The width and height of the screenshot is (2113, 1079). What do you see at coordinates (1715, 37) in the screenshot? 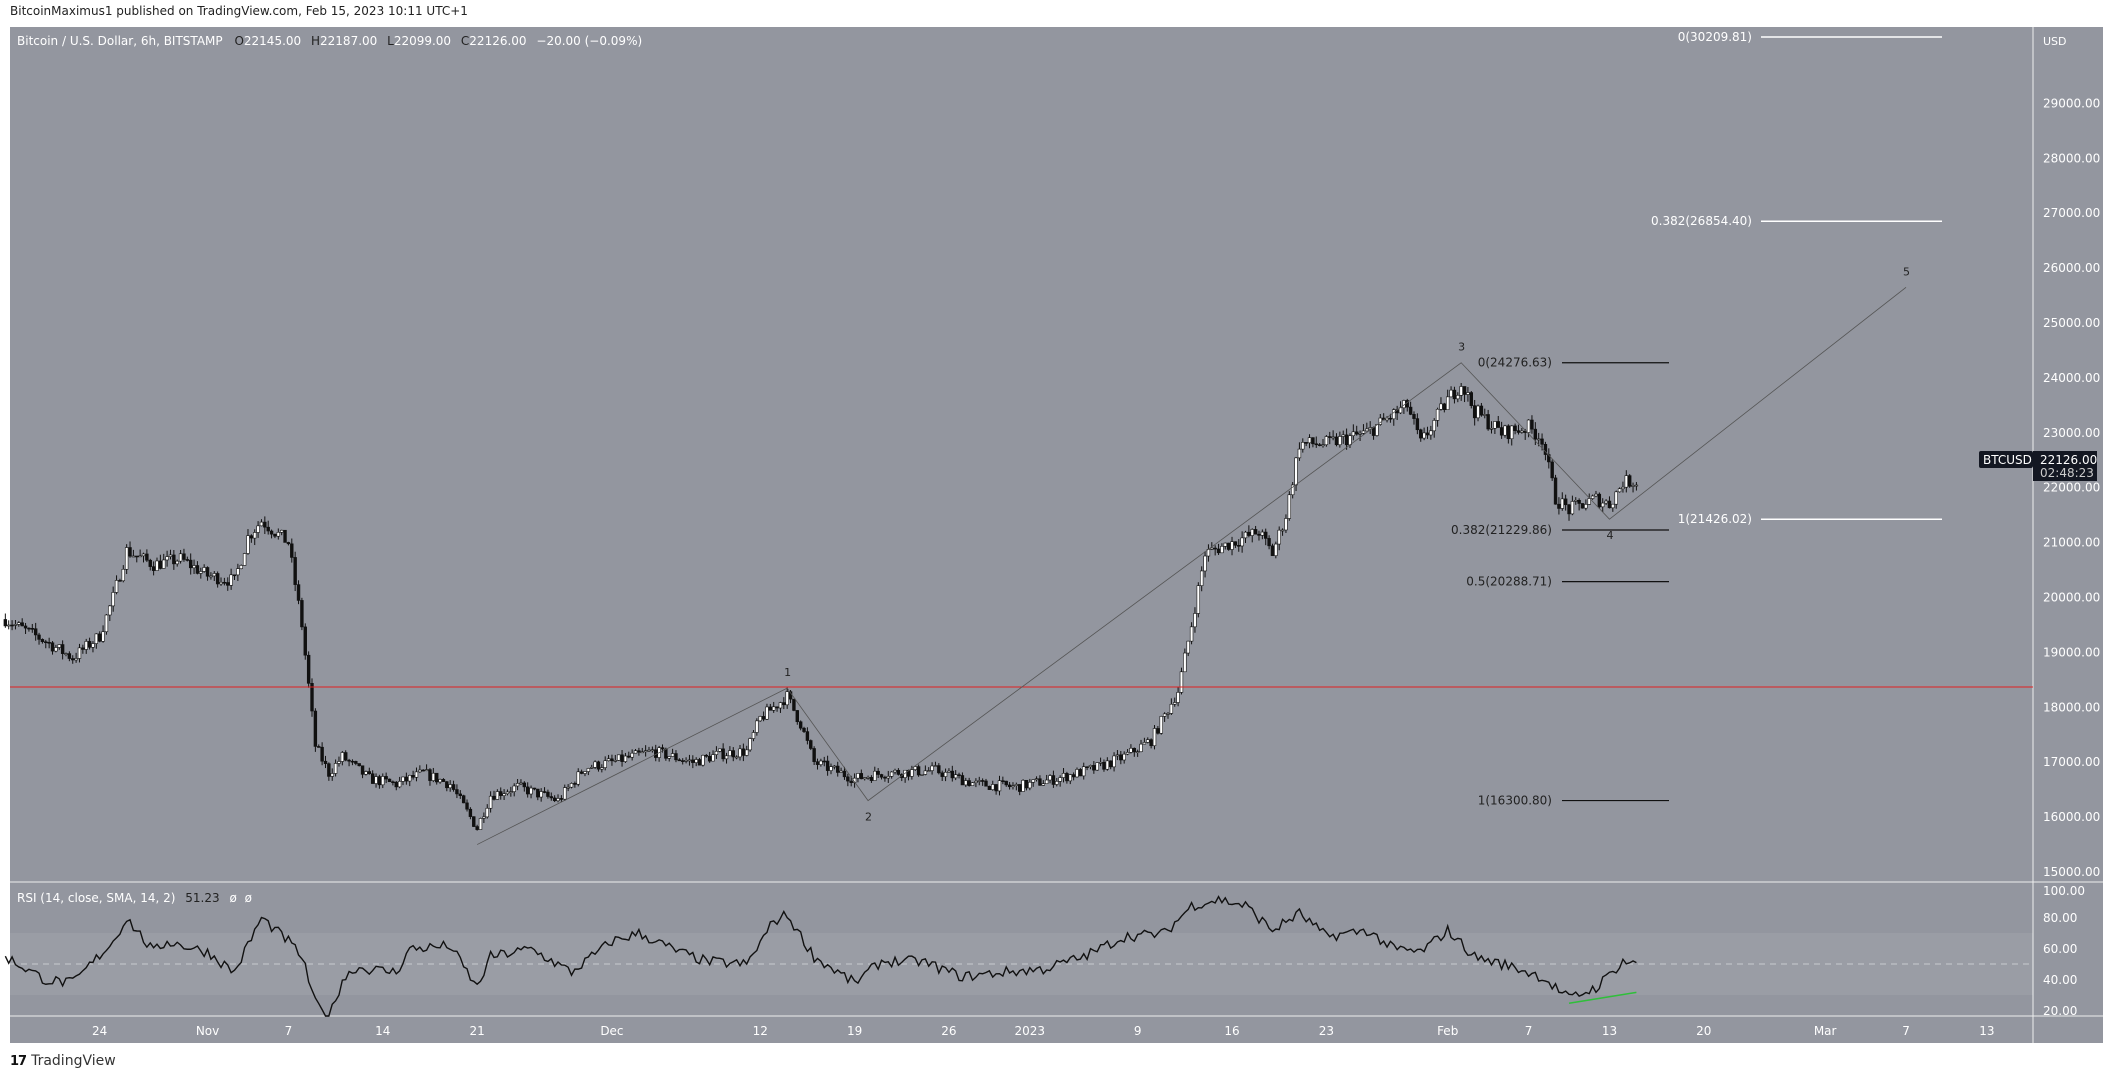
I see `fib-extension-label: 0(30209.81)` at bounding box center [1715, 37].